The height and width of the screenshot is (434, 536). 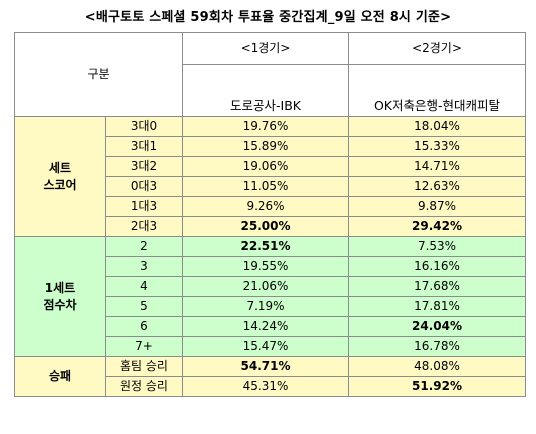 I want to click on page-title: <배구토토 스페셜 59회차 투표율 중간집계_9일 오전 8시 기준>, so click(x=268, y=17).